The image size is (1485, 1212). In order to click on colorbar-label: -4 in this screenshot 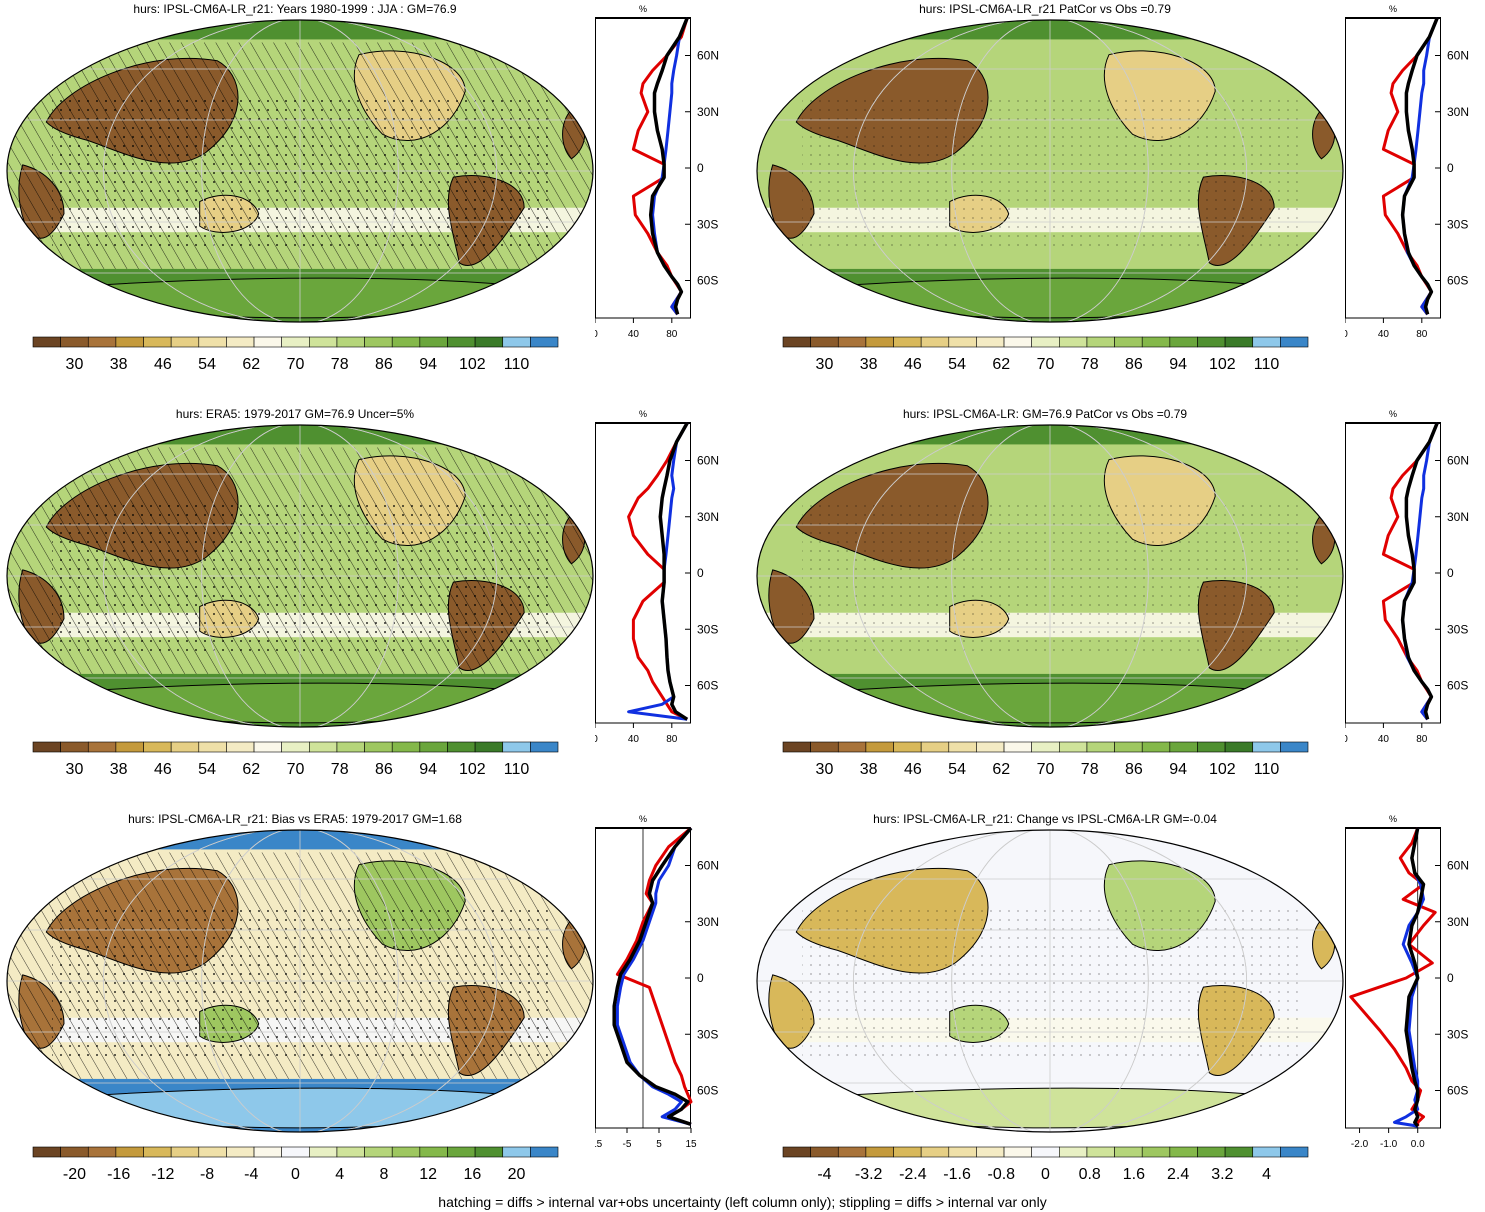, I will do `click(251, 1174)`.